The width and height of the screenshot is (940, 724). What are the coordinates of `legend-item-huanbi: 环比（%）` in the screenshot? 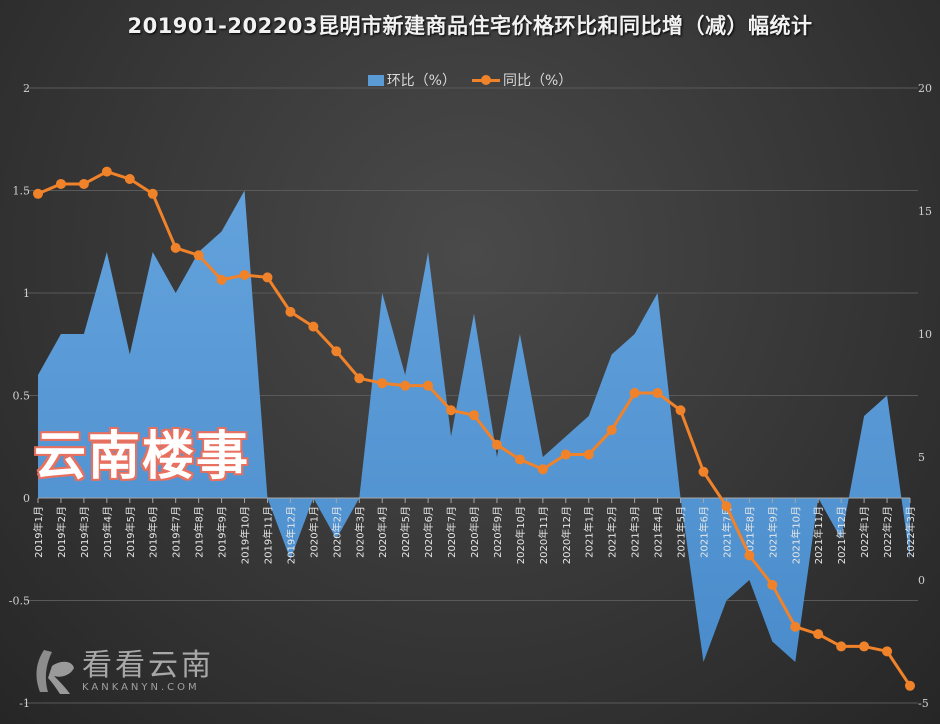 It's located at (411, 80).